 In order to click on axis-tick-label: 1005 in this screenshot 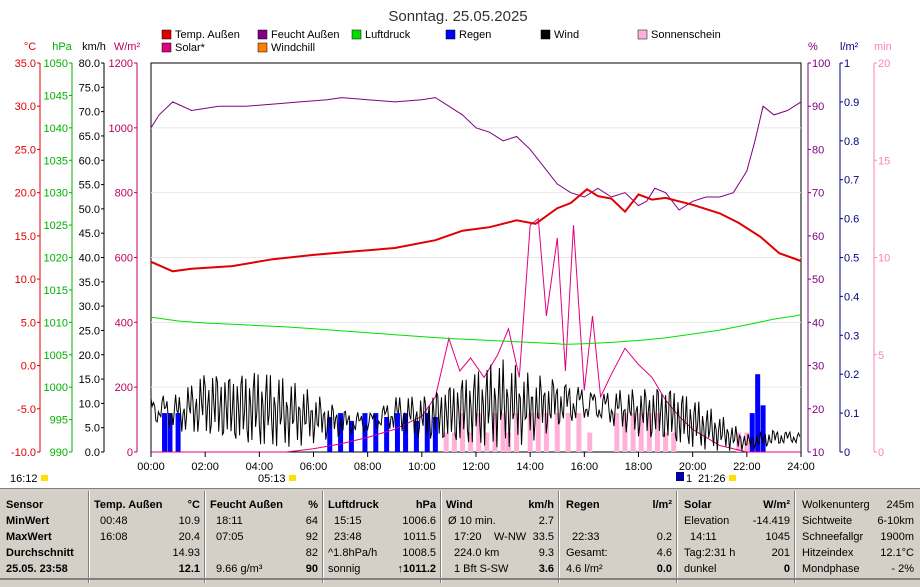, I will do `click(56, 356)`.